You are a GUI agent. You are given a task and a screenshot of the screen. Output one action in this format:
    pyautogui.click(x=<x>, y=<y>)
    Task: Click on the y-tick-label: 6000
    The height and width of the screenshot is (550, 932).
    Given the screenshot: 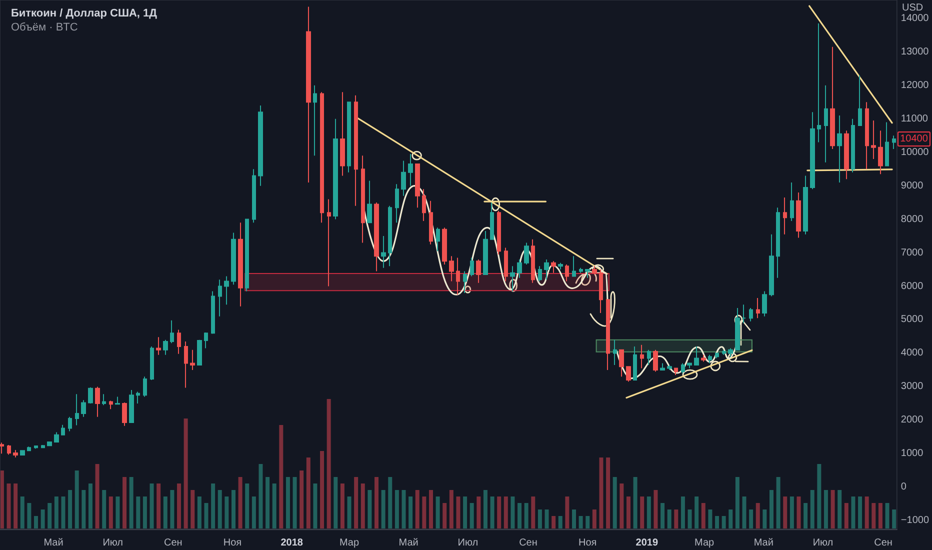 What is the action you would take?
    pyautogui.click(x=912, y=286)
    